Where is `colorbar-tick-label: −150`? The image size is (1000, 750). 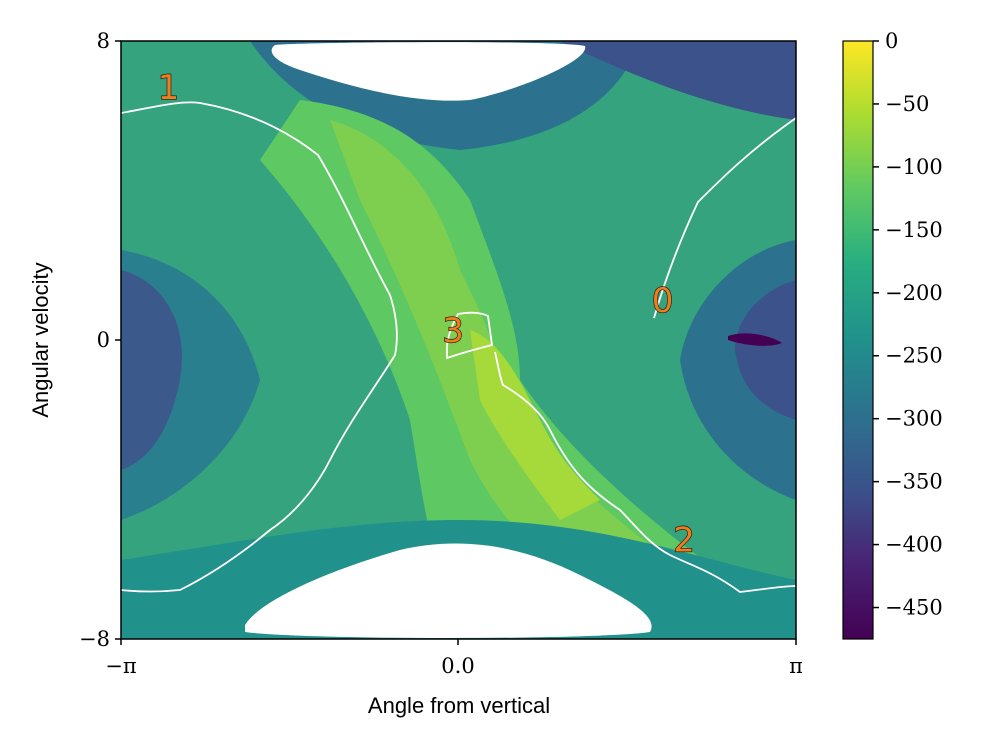 colorbar-tick-label: −150 is located at coordinates (914, 230).